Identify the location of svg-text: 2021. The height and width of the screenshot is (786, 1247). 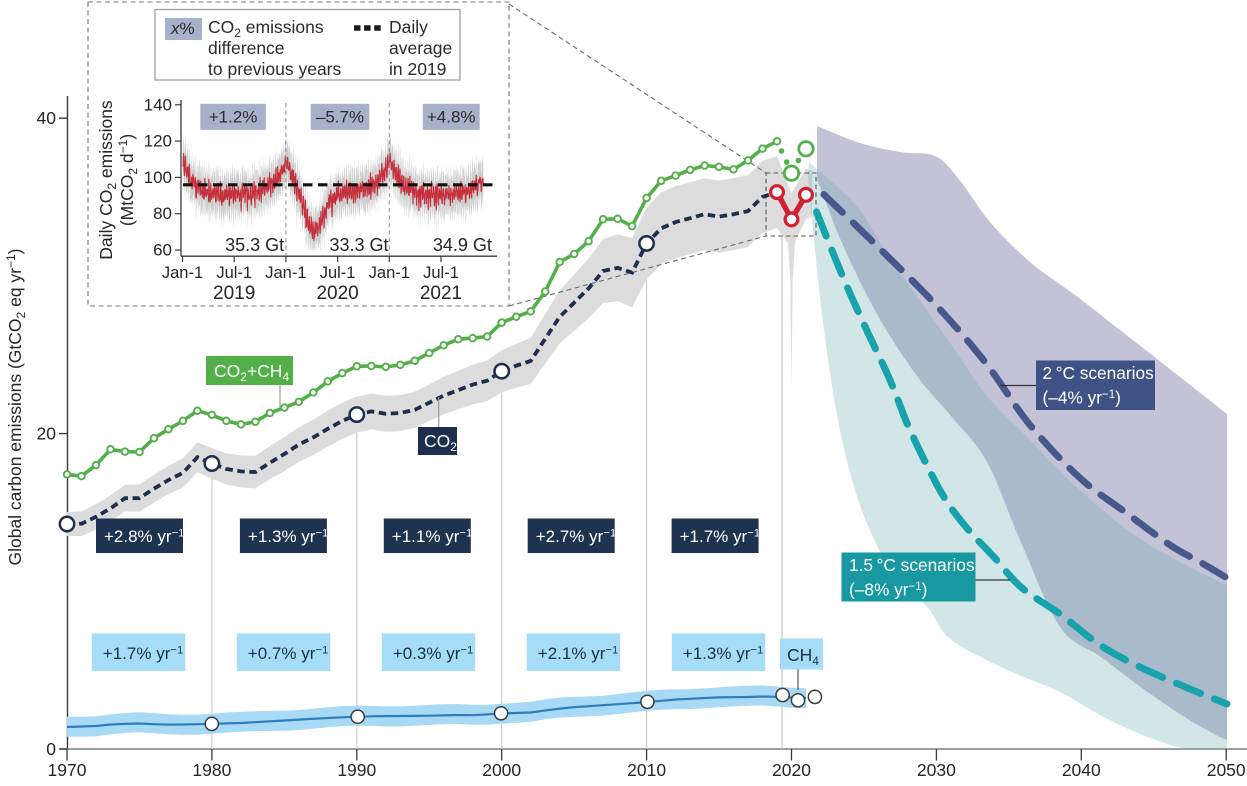
(441, 293).